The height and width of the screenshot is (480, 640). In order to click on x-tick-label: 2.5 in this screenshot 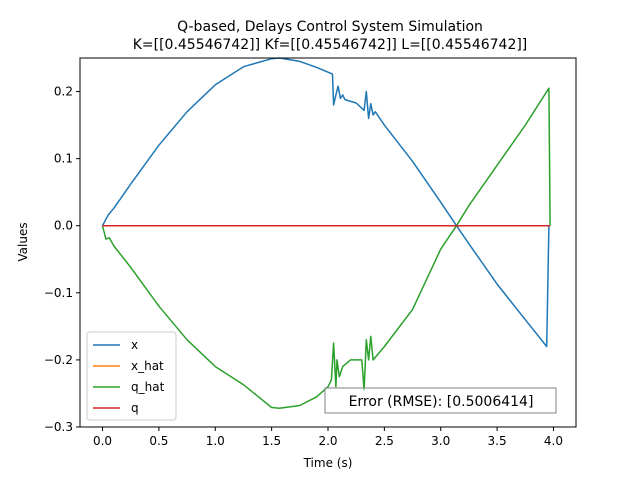, I will do `click(384, 441)`.